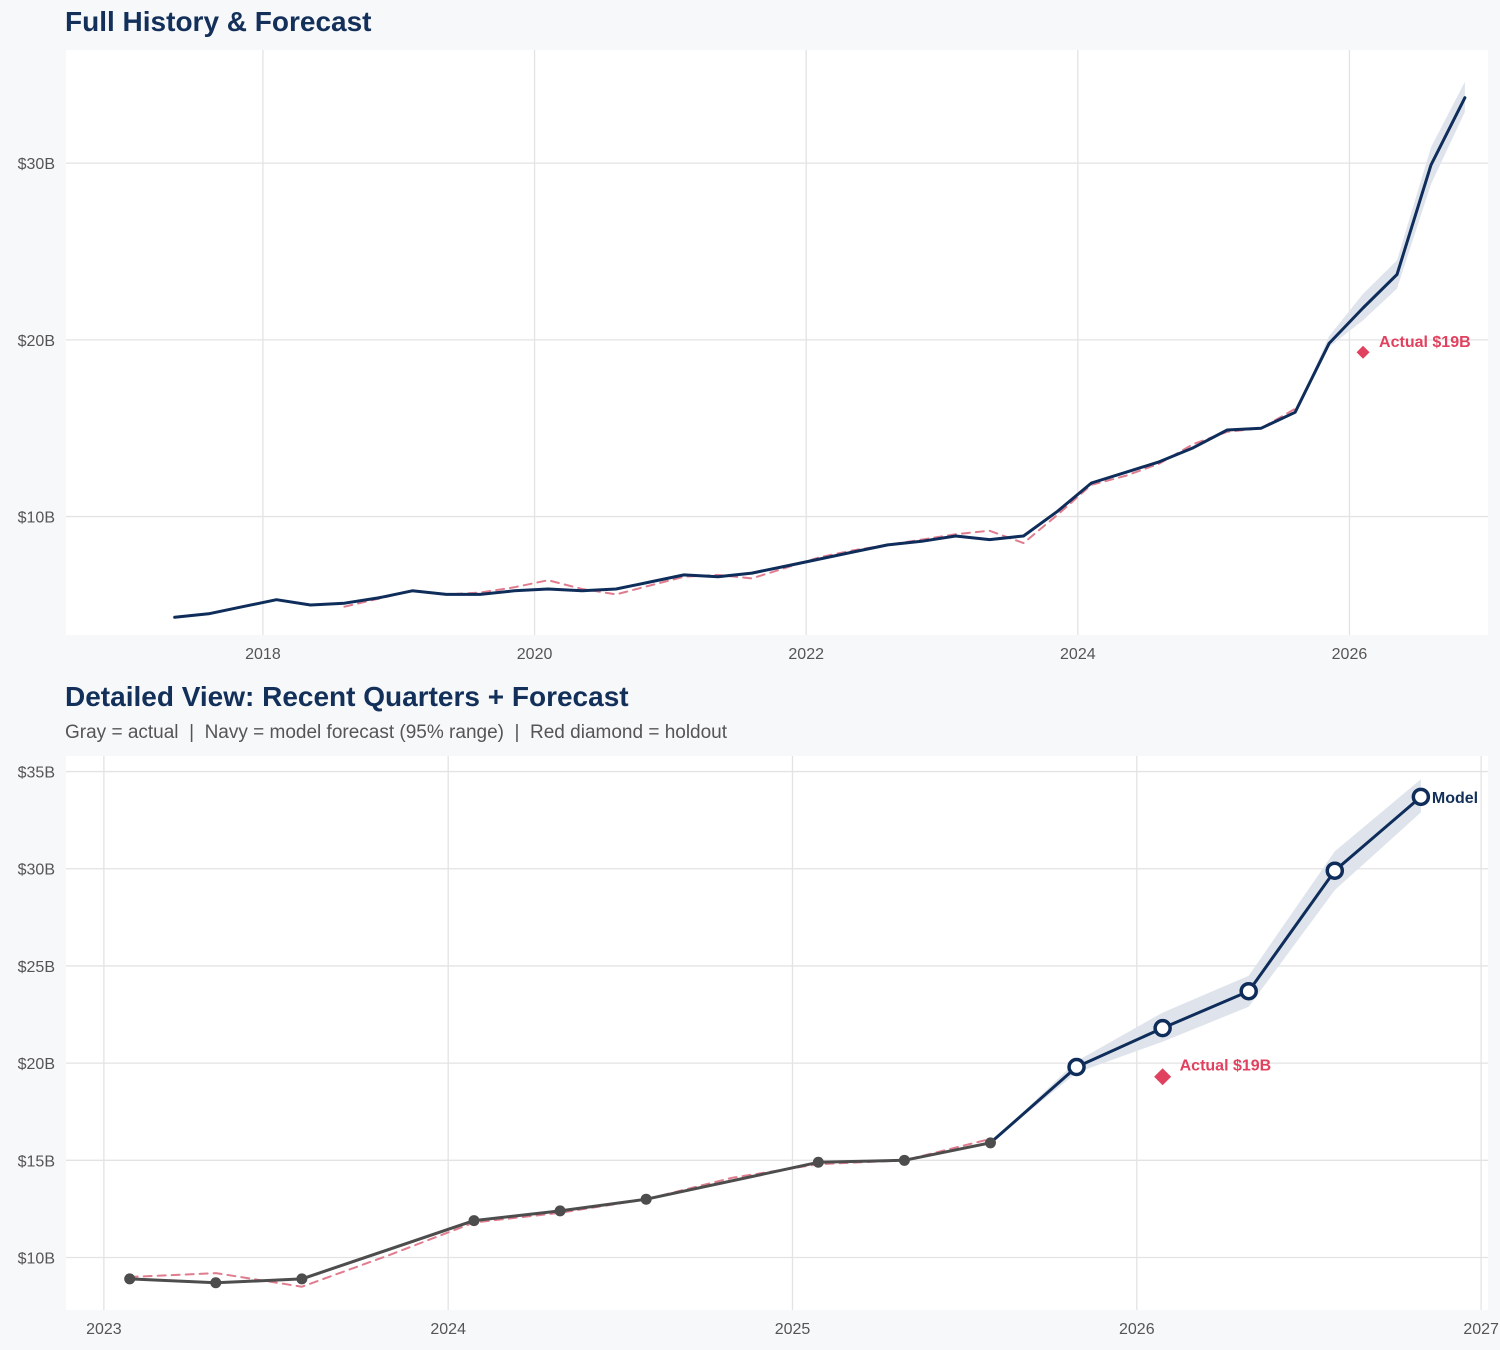  Describe the element at coordinates (36, 967) in the screenshot. I see `detail-y-tick-label: $25B` at that location.